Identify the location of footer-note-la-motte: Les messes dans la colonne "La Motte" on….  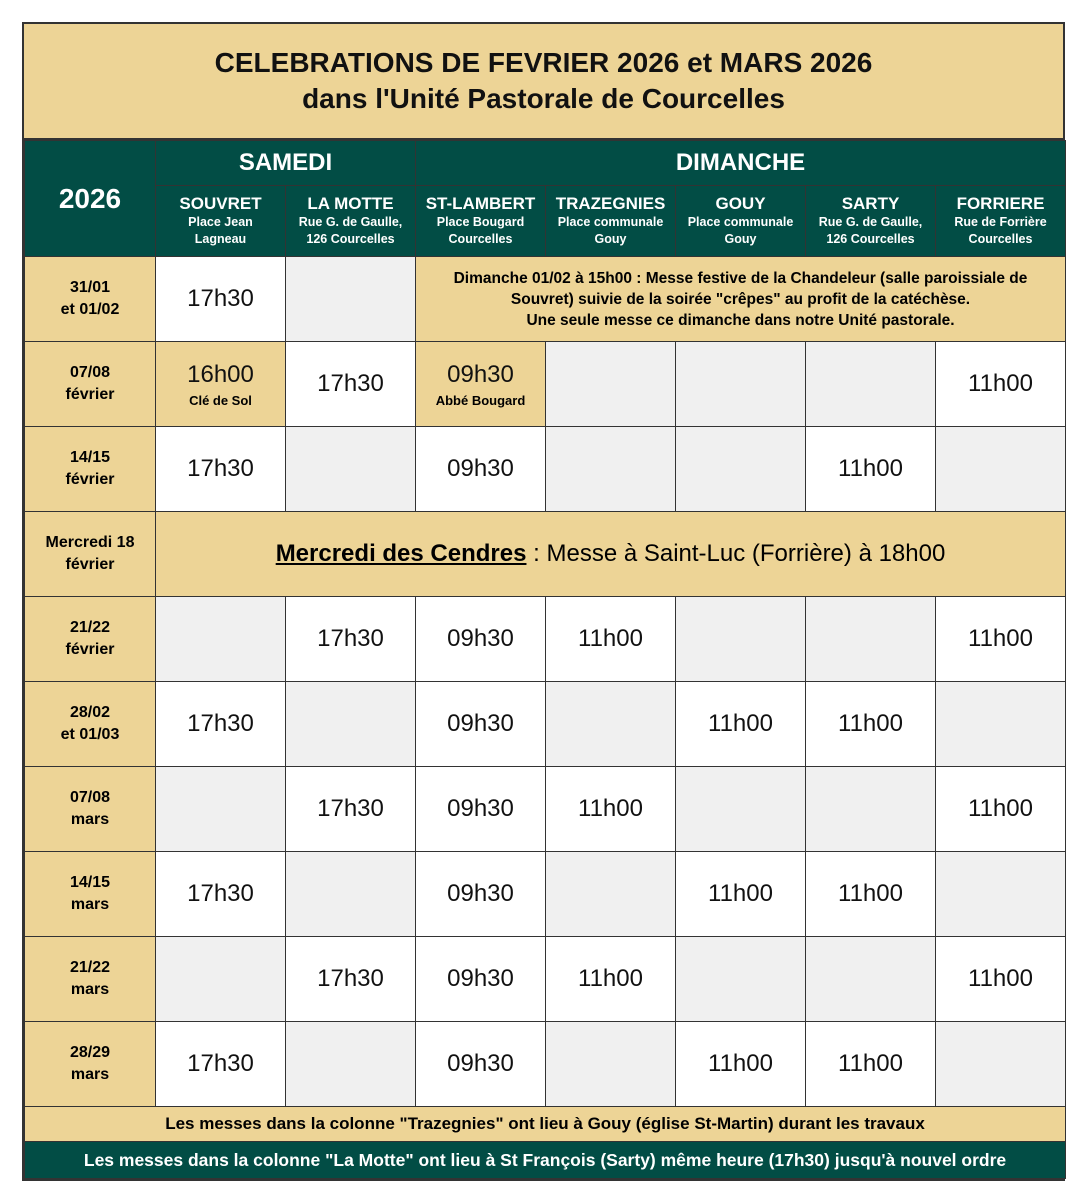
(545, 1160).